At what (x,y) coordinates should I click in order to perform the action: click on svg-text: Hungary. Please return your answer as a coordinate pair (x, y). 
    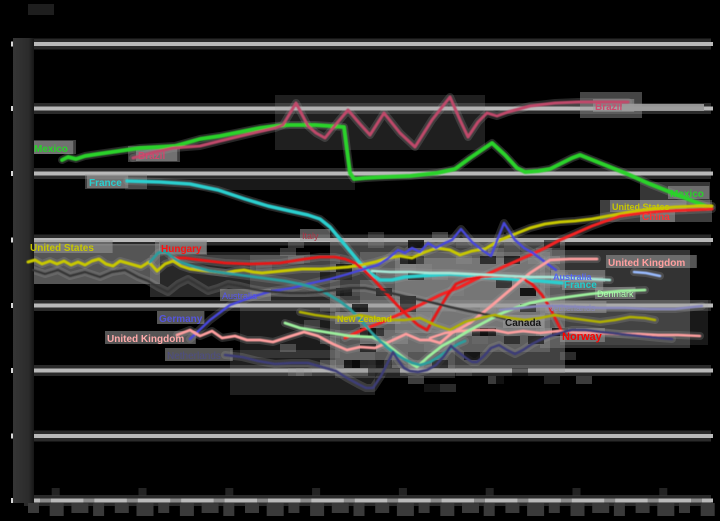
    Looking at the image, I should click on (181, 249).